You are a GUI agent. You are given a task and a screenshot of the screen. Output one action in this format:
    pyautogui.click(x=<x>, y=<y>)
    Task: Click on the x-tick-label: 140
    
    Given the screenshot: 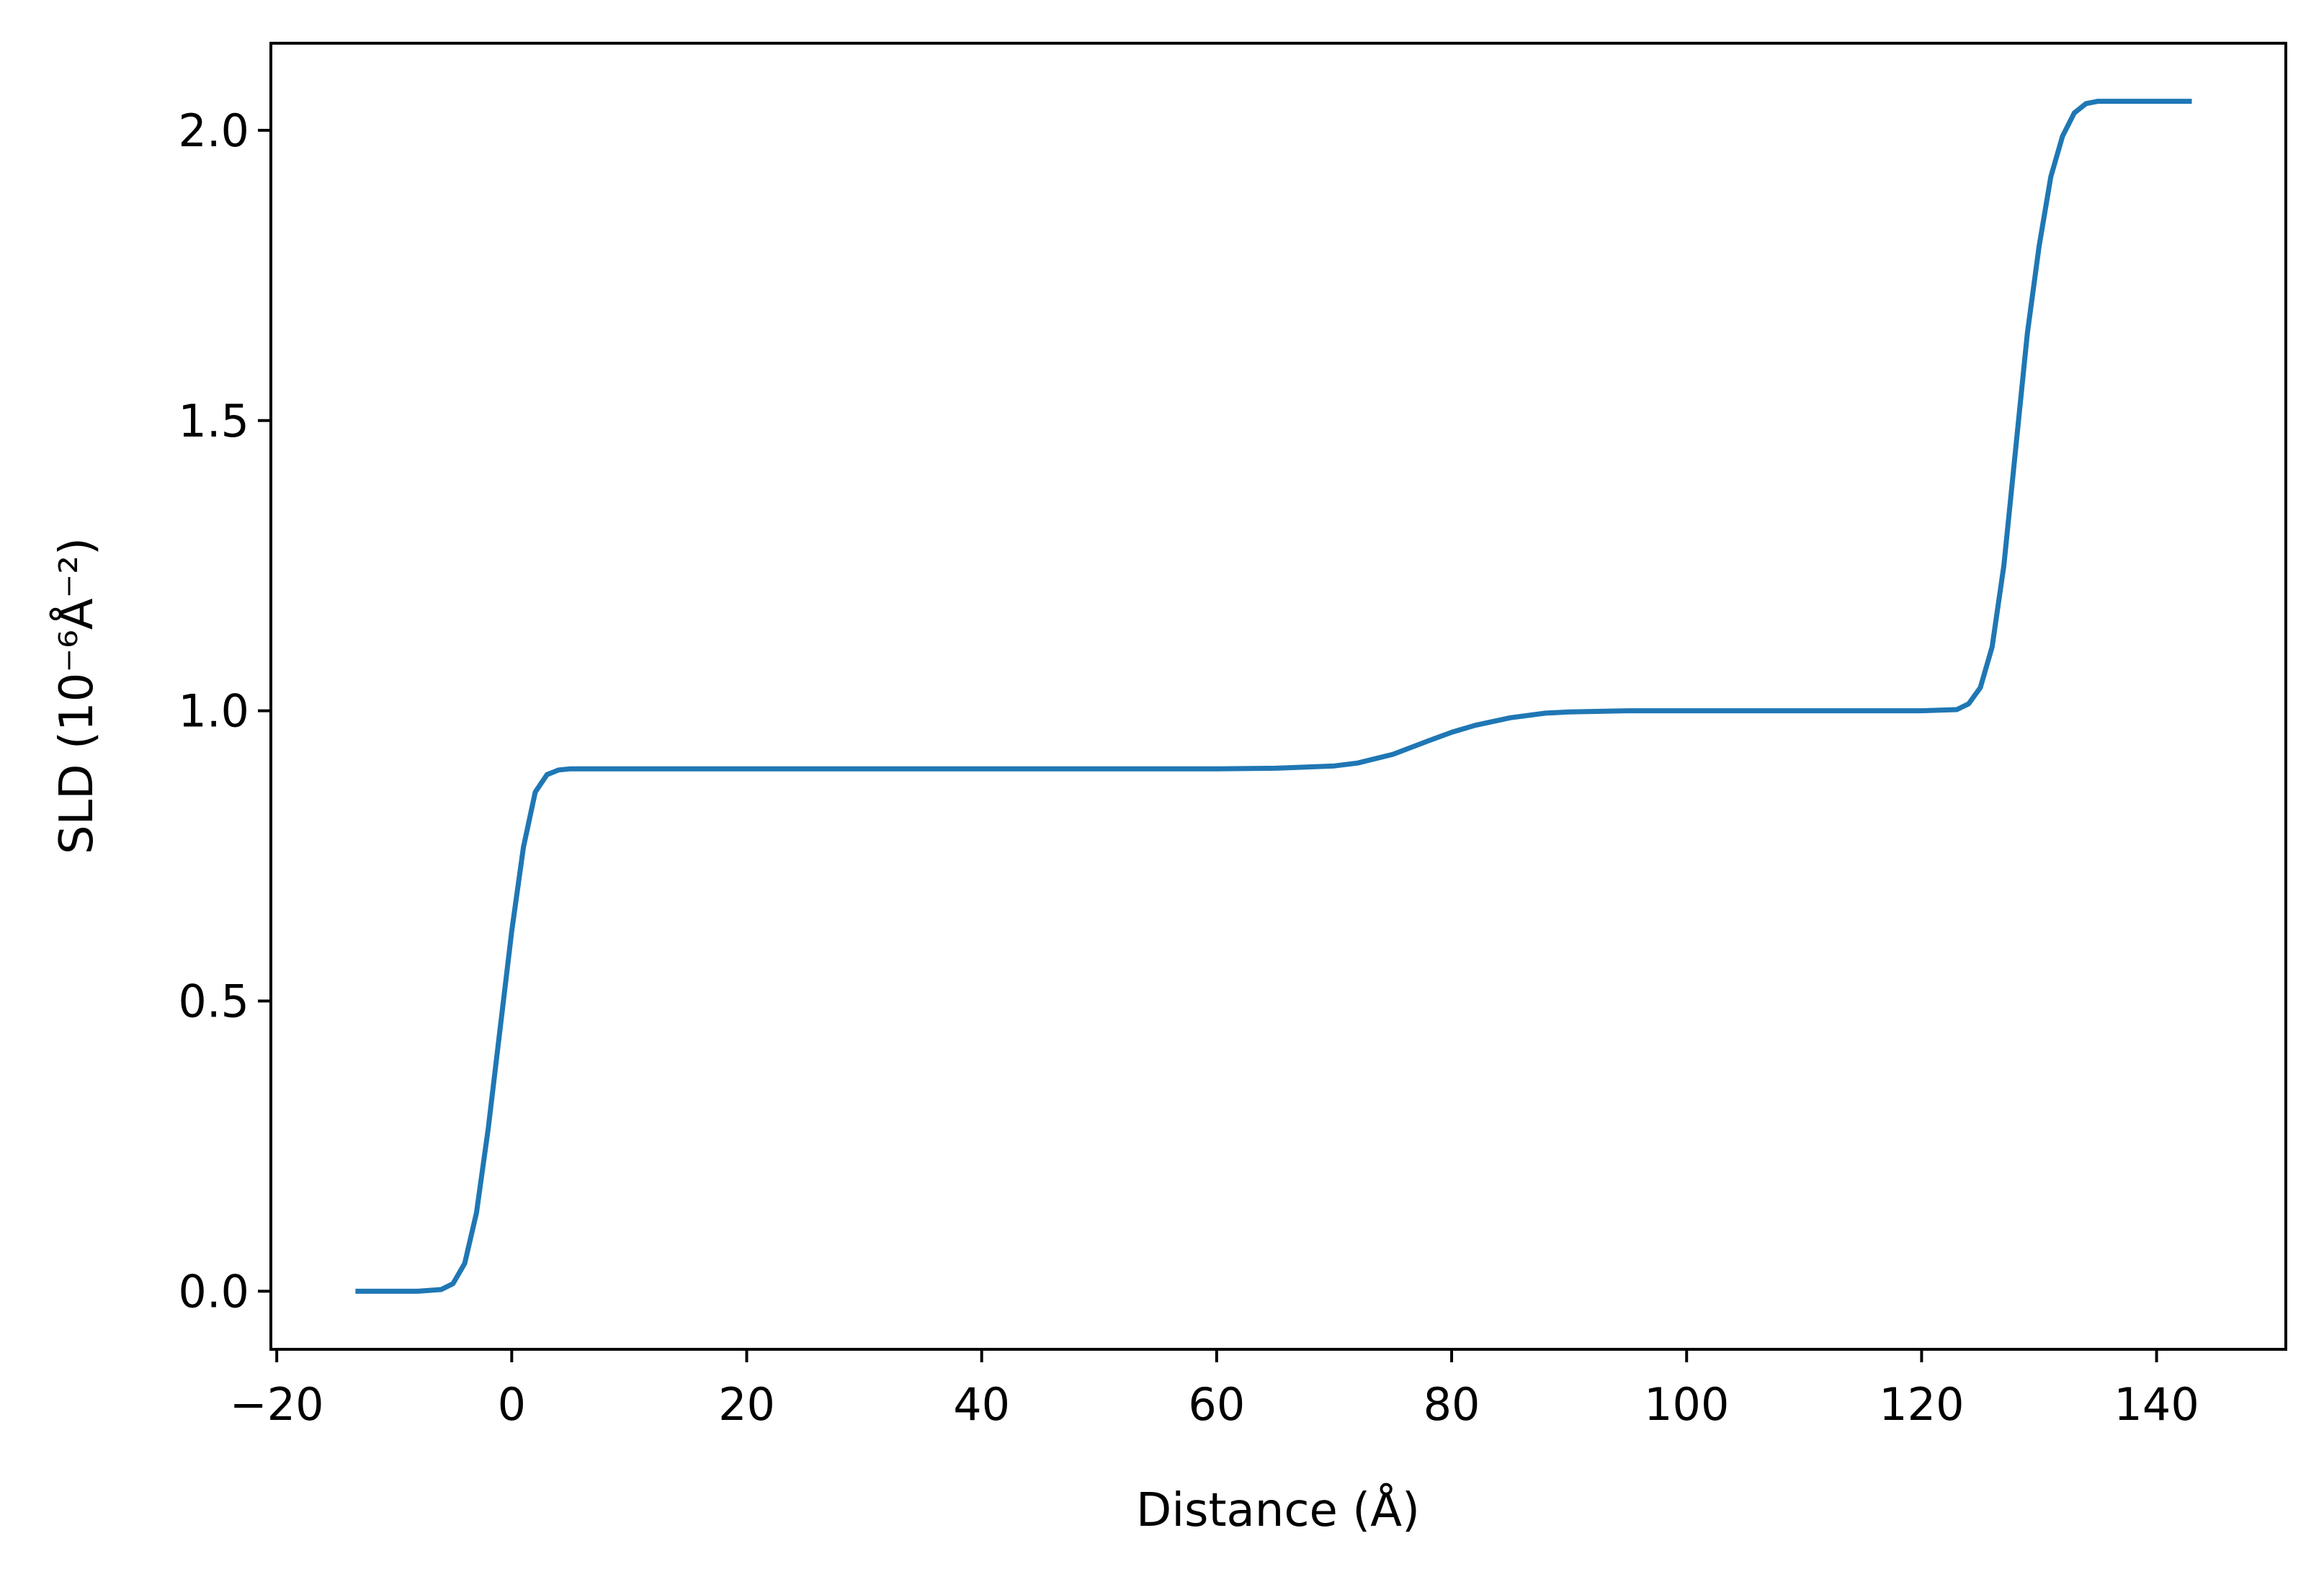 What is the action you would take?
    pyautogui.click(x=2156, y=1404)
    